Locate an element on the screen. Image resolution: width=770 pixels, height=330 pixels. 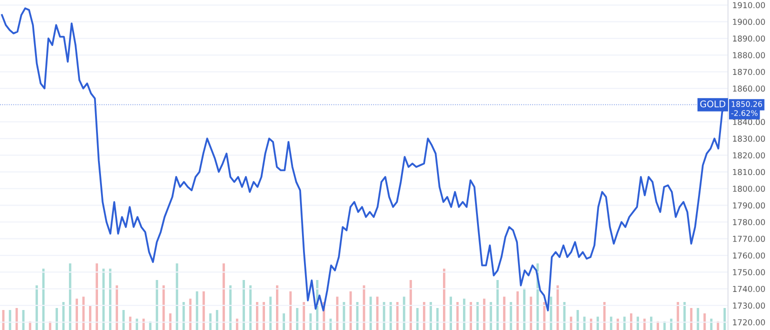
y-tick-label: 1760.00 is located at coordinates (749, 255).